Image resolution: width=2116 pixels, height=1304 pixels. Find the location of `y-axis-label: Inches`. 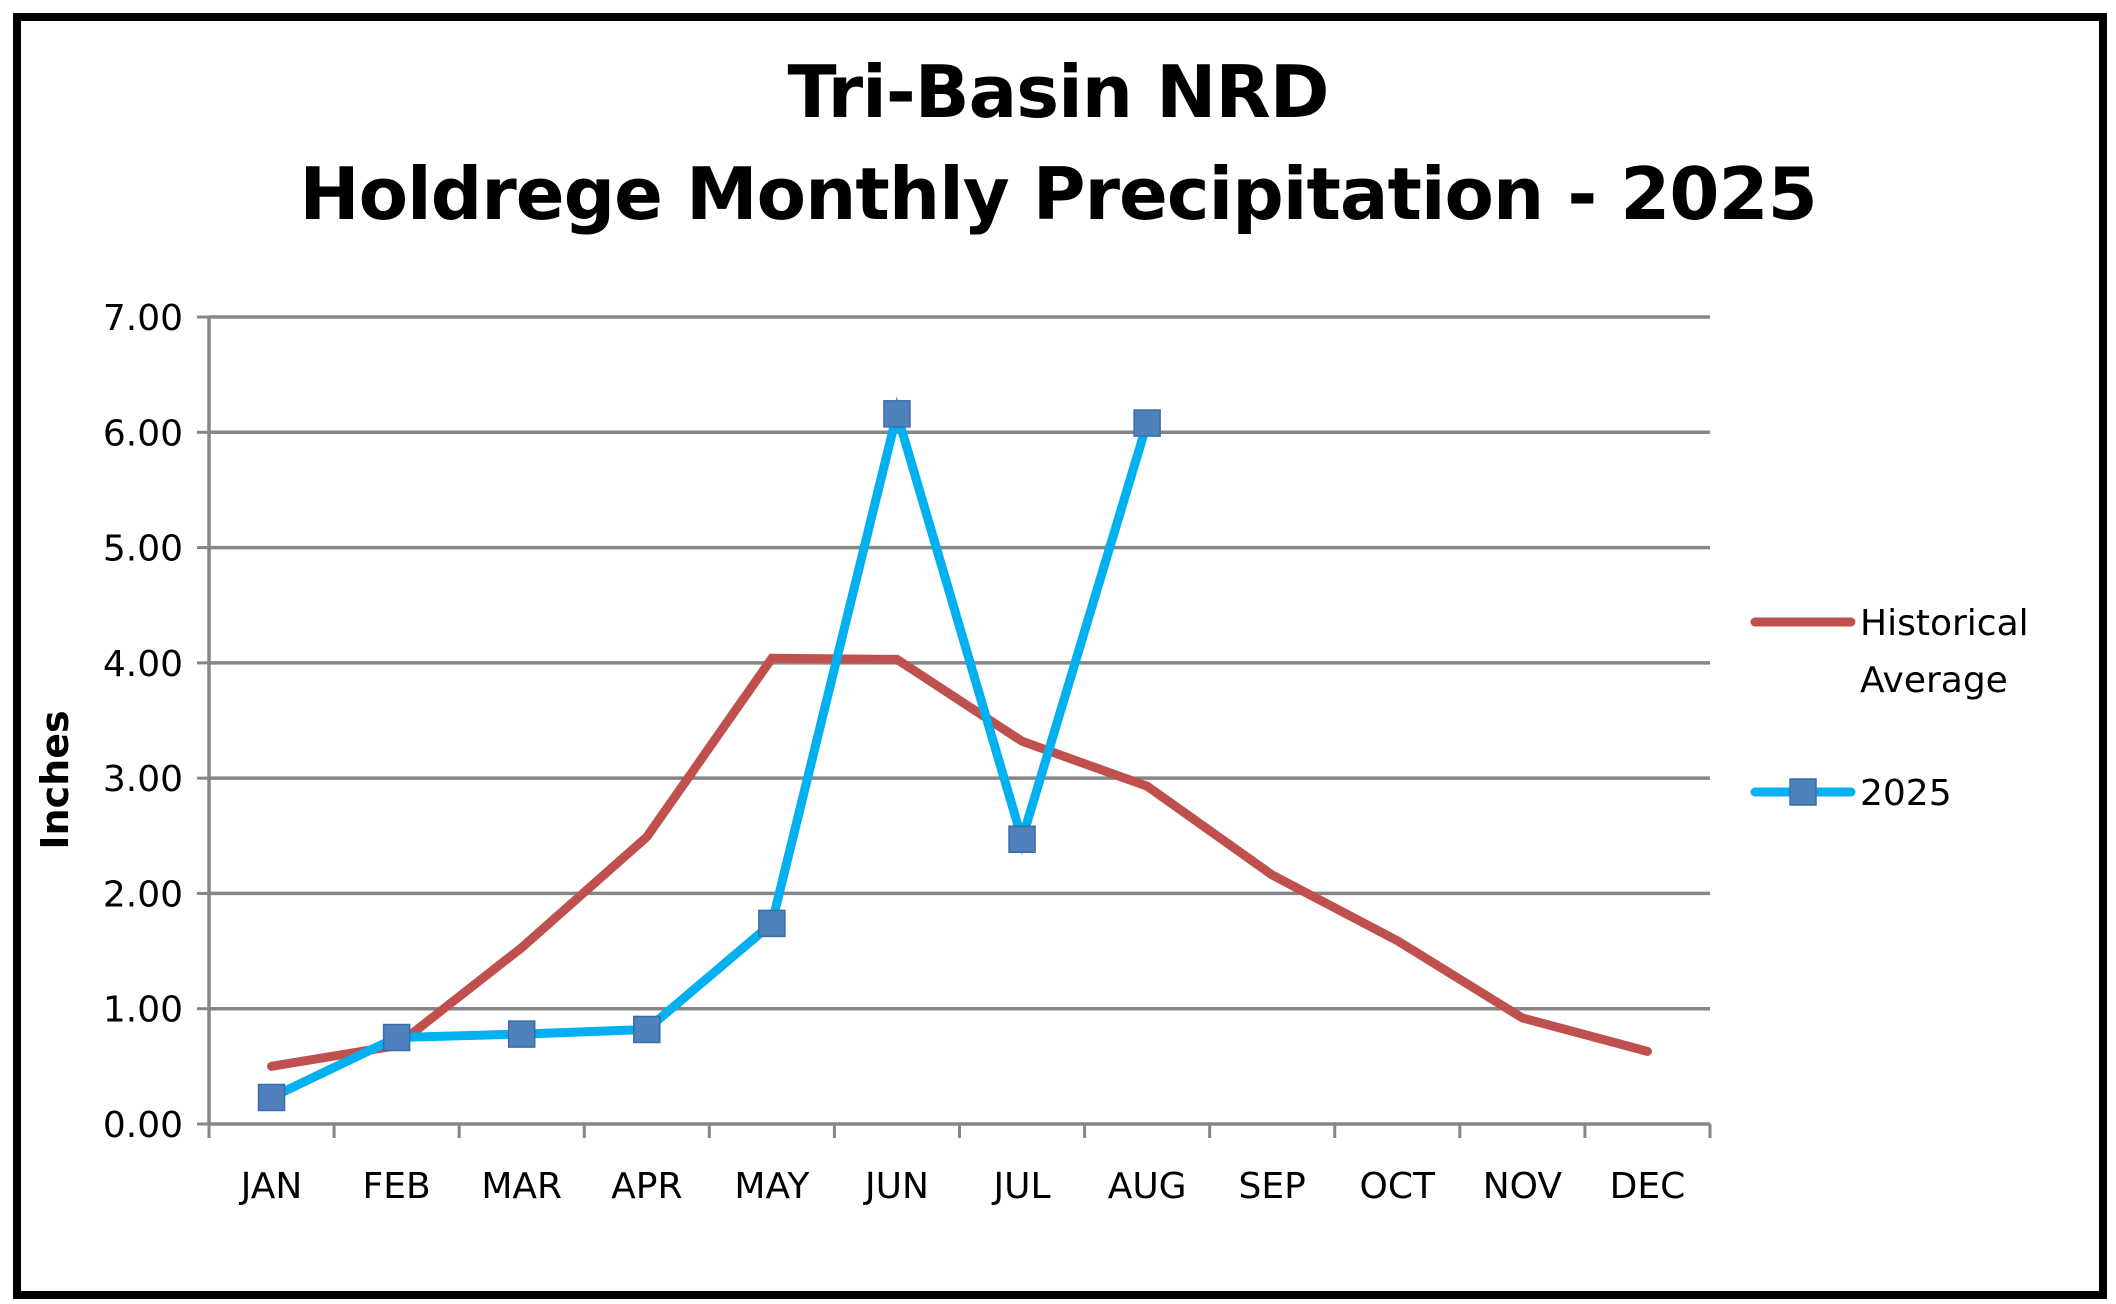

y-axis-label: Inches is located at coordinates (55, 779).